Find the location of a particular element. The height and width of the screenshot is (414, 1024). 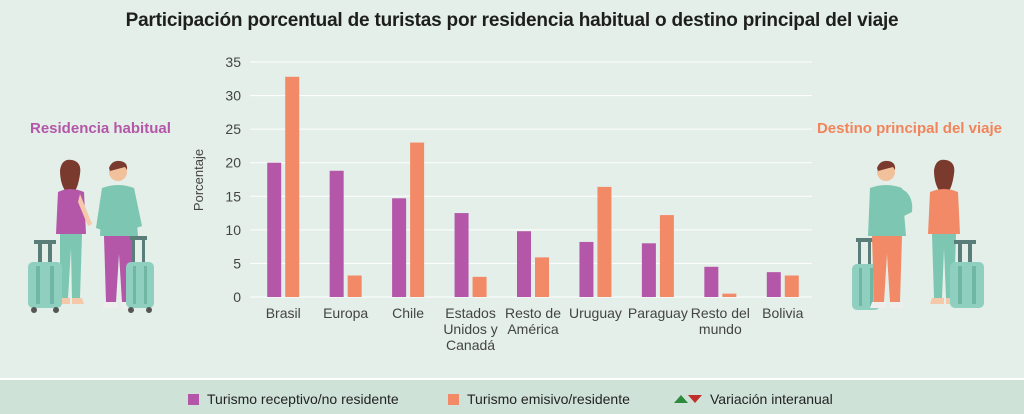

up-triangle-icon is located at coordinates (681, 399).